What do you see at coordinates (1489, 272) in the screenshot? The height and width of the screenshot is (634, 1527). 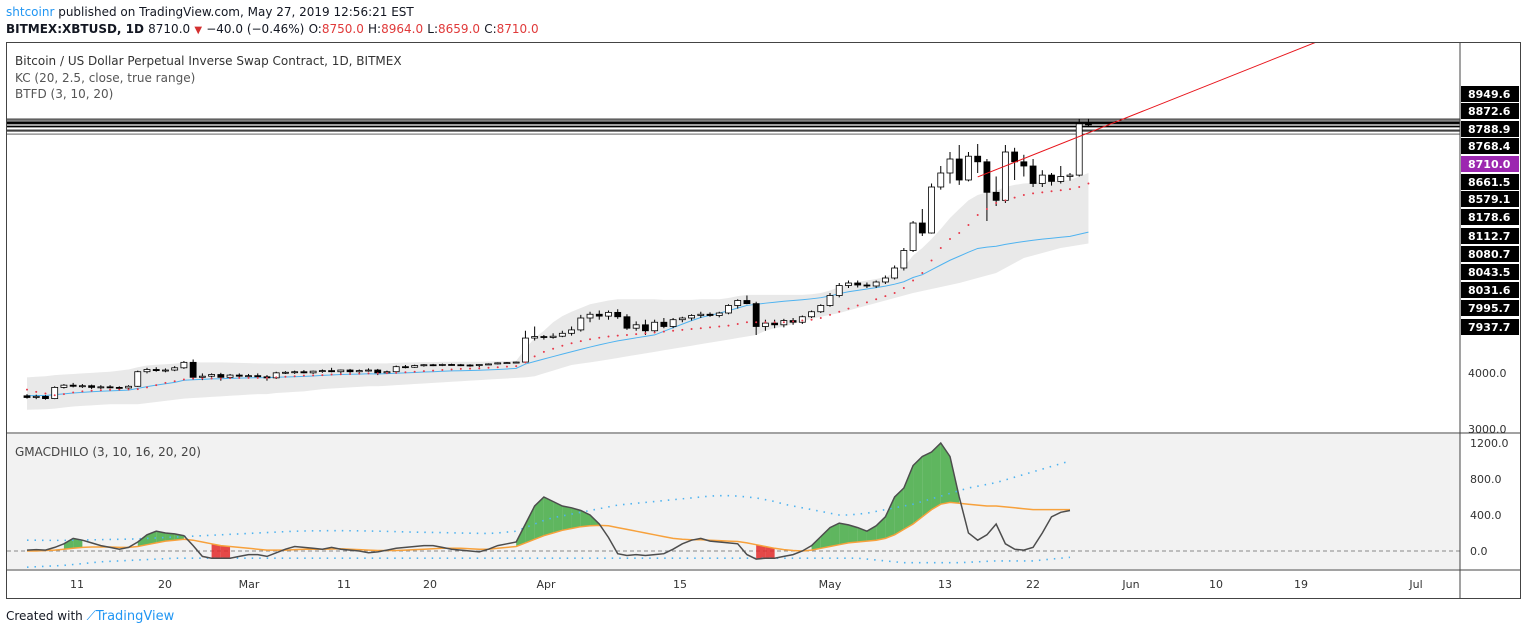 I see `price-tick: 8043.5` at bounding box center [1489, 272].